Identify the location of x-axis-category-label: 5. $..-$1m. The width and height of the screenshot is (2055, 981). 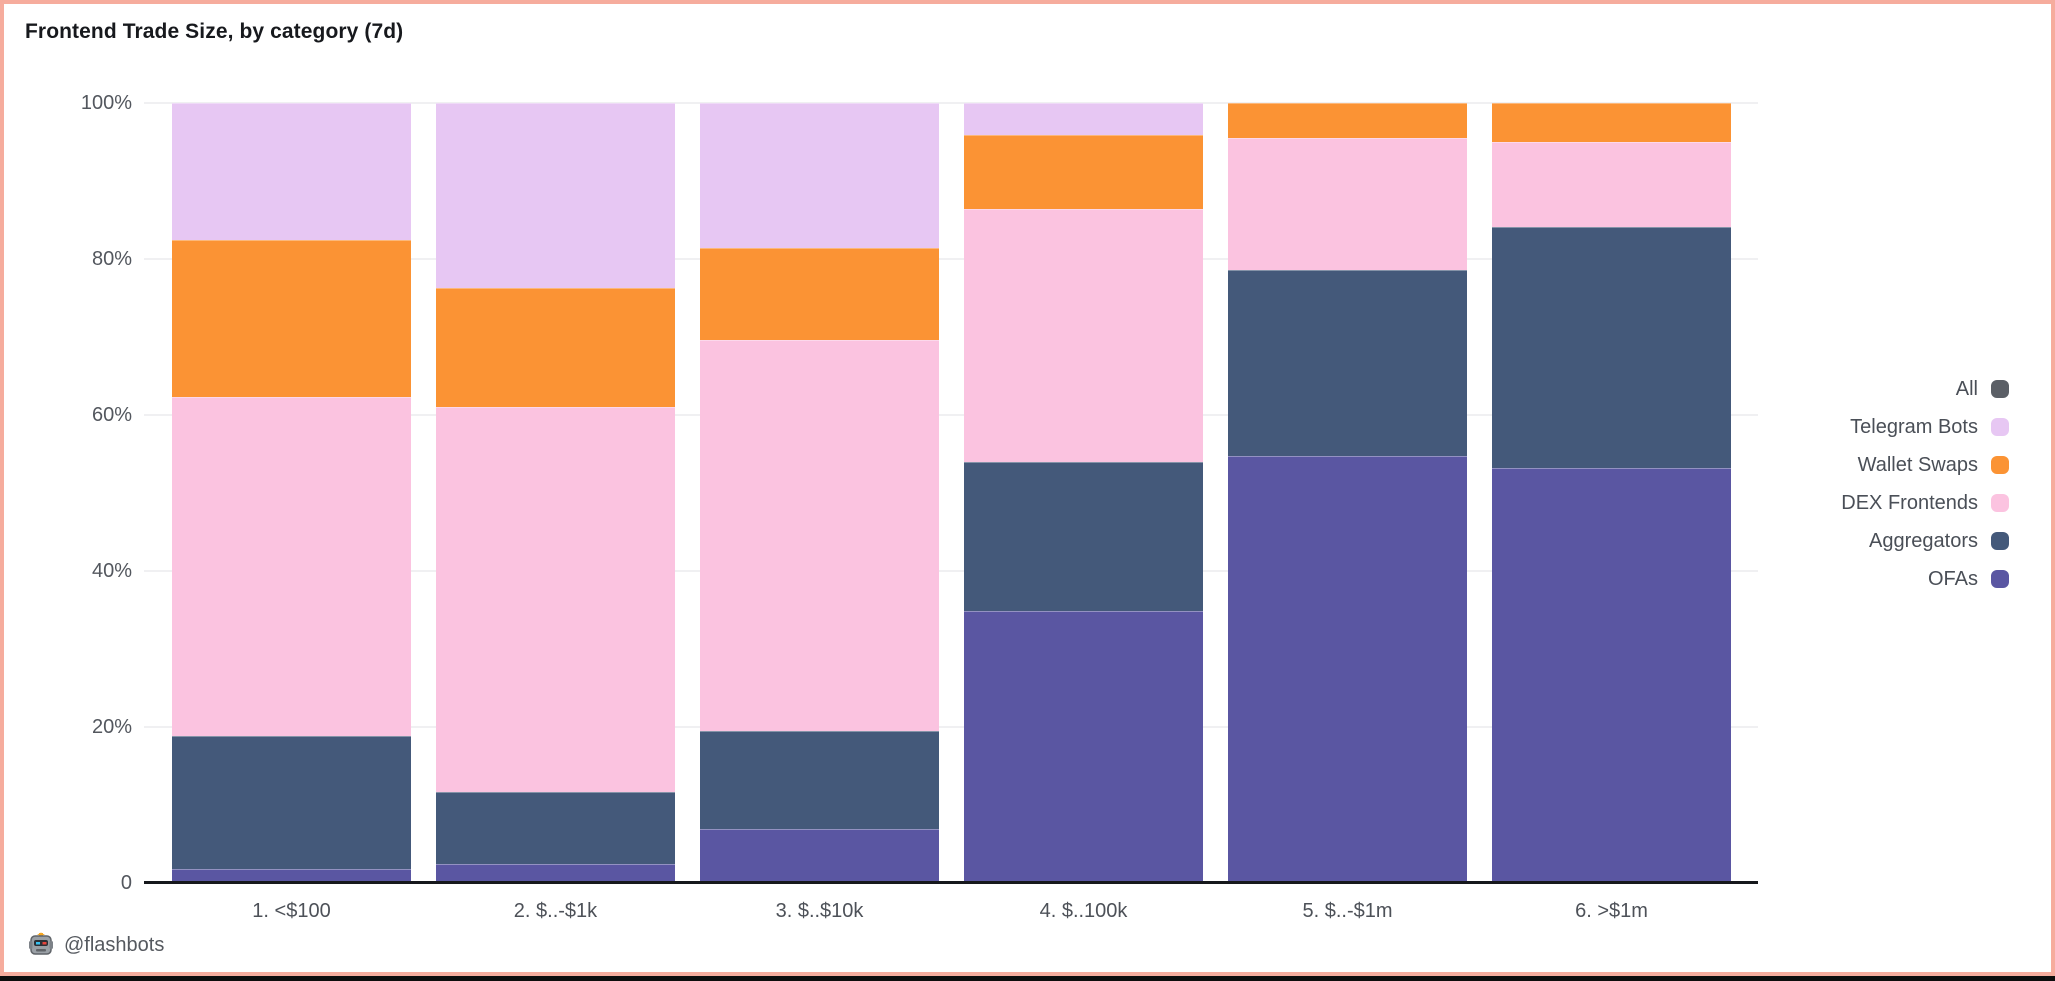
(1347, 911).